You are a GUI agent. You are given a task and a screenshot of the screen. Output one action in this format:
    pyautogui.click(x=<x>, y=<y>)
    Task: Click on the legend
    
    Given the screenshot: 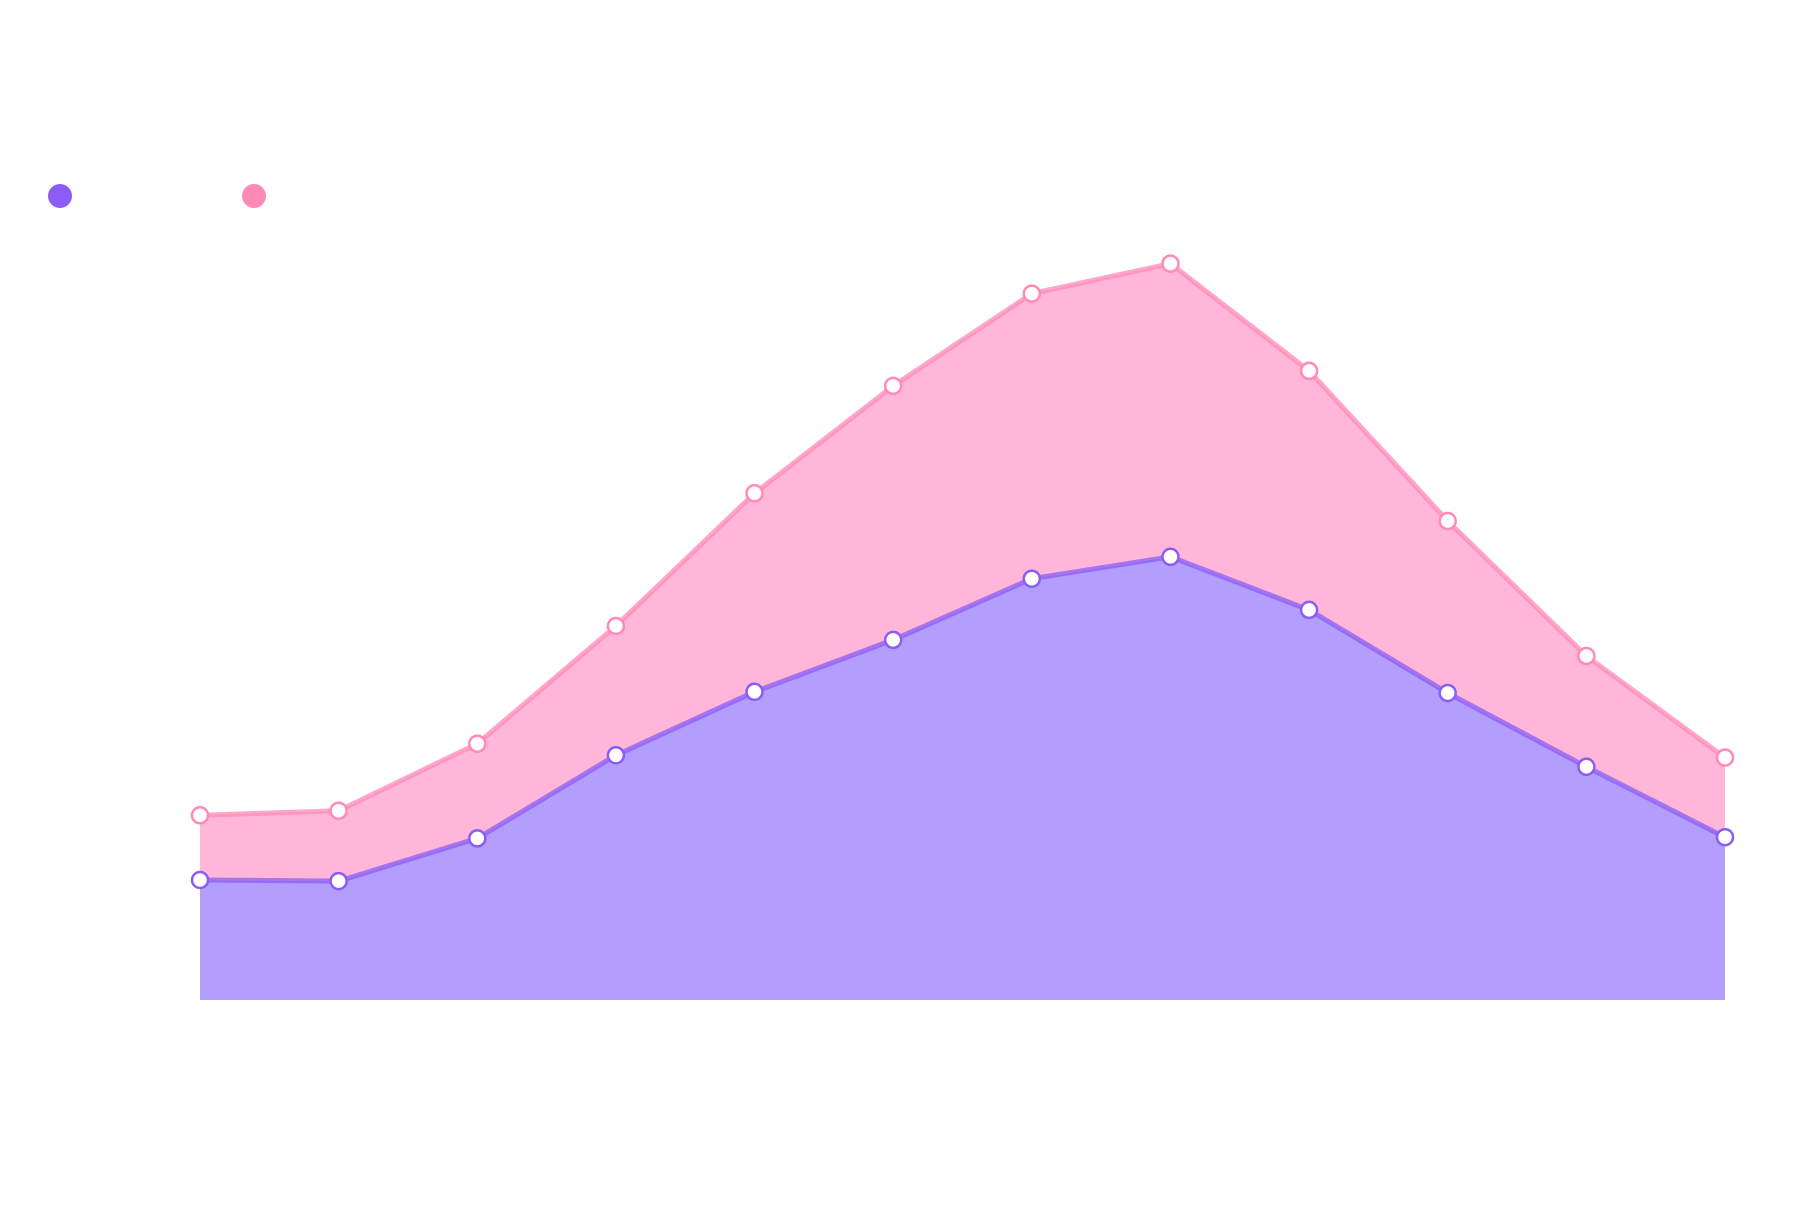 What is the action you would take?
    pyautogui.click(x=162, y=196)
    